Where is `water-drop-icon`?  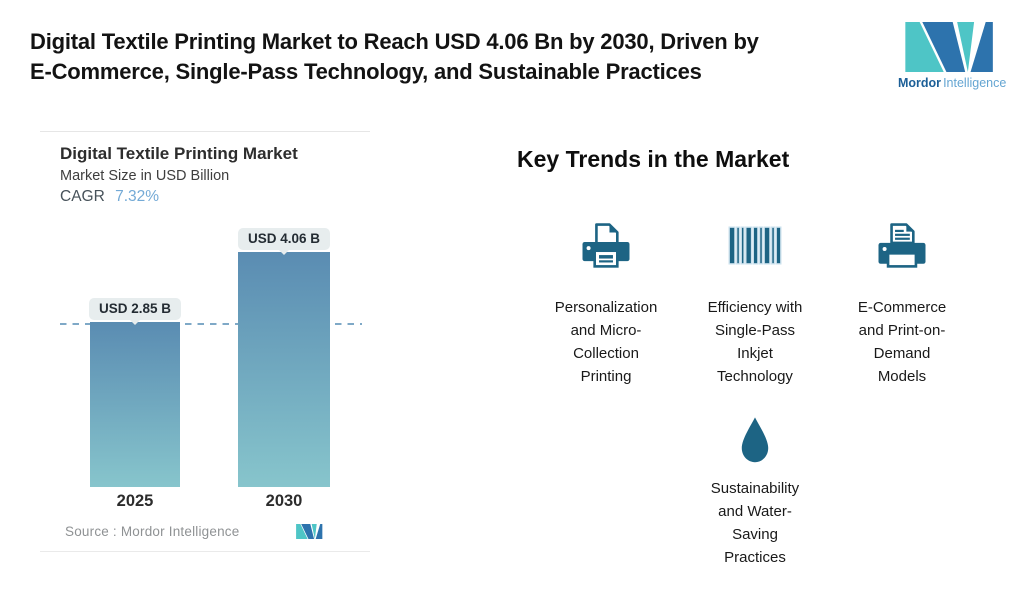
water-drop-icon is located at coordinates (755, 440).